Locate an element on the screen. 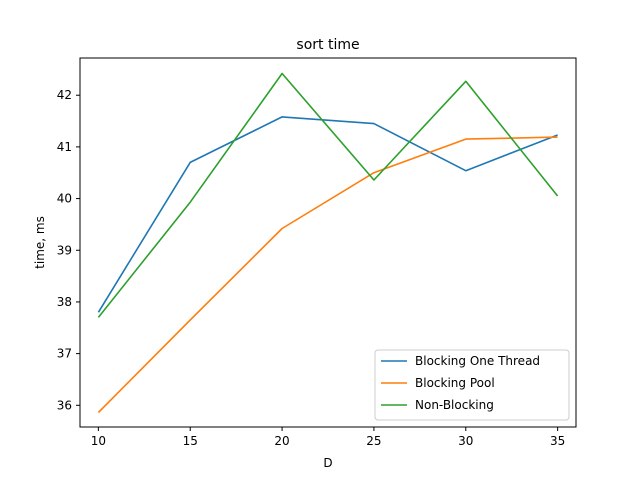  y-axis-label: time, ms is located at coordinates (40, 242).